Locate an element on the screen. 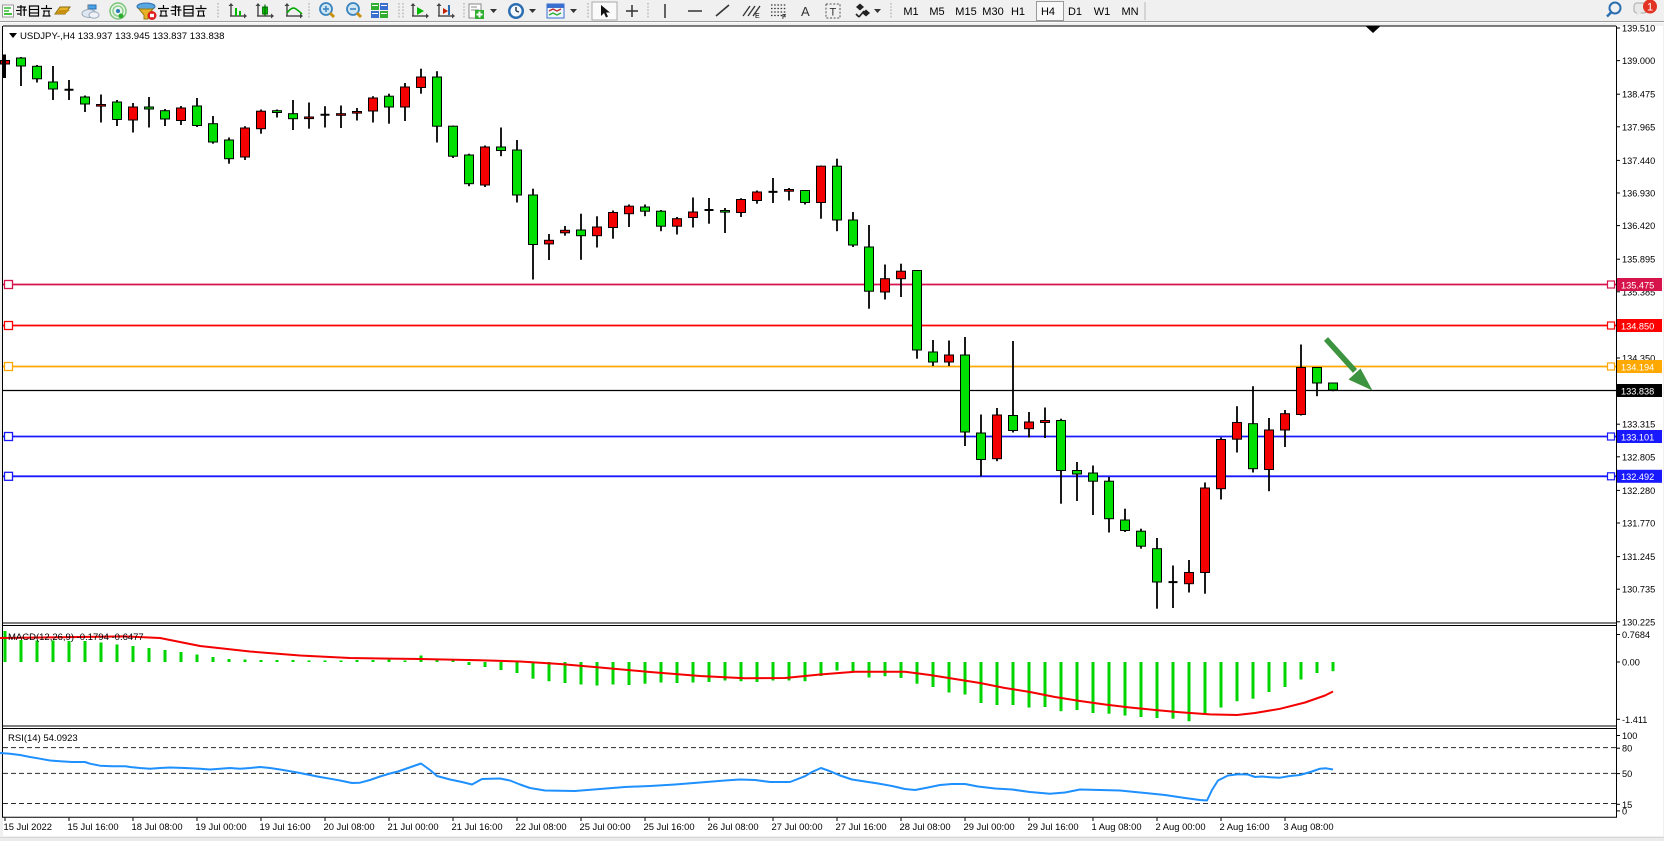  svg-text: 133.838 is located at coordinates (1637, 391).